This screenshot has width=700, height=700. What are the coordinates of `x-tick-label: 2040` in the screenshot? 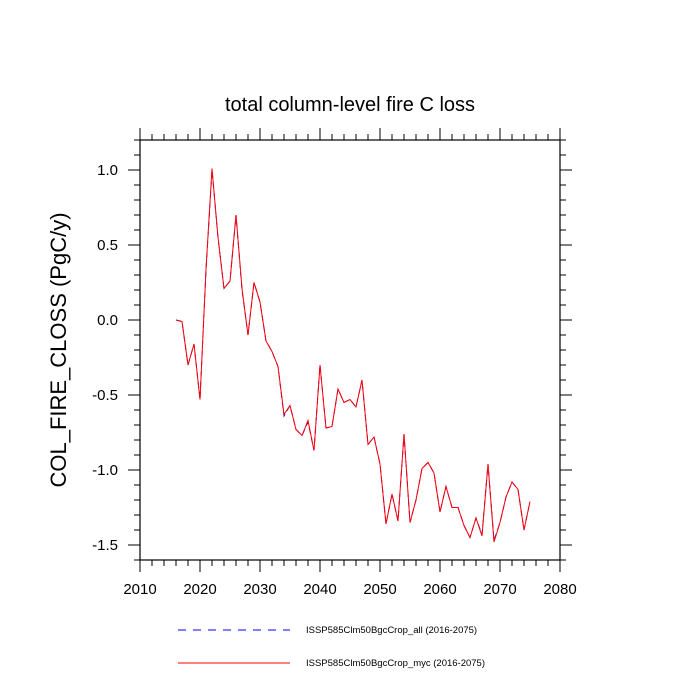 It's located at (319, 589).